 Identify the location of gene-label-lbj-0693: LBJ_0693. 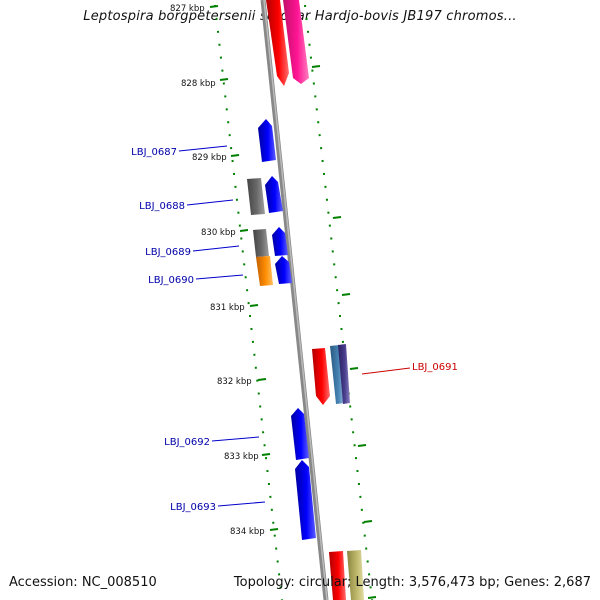
(193, 507).